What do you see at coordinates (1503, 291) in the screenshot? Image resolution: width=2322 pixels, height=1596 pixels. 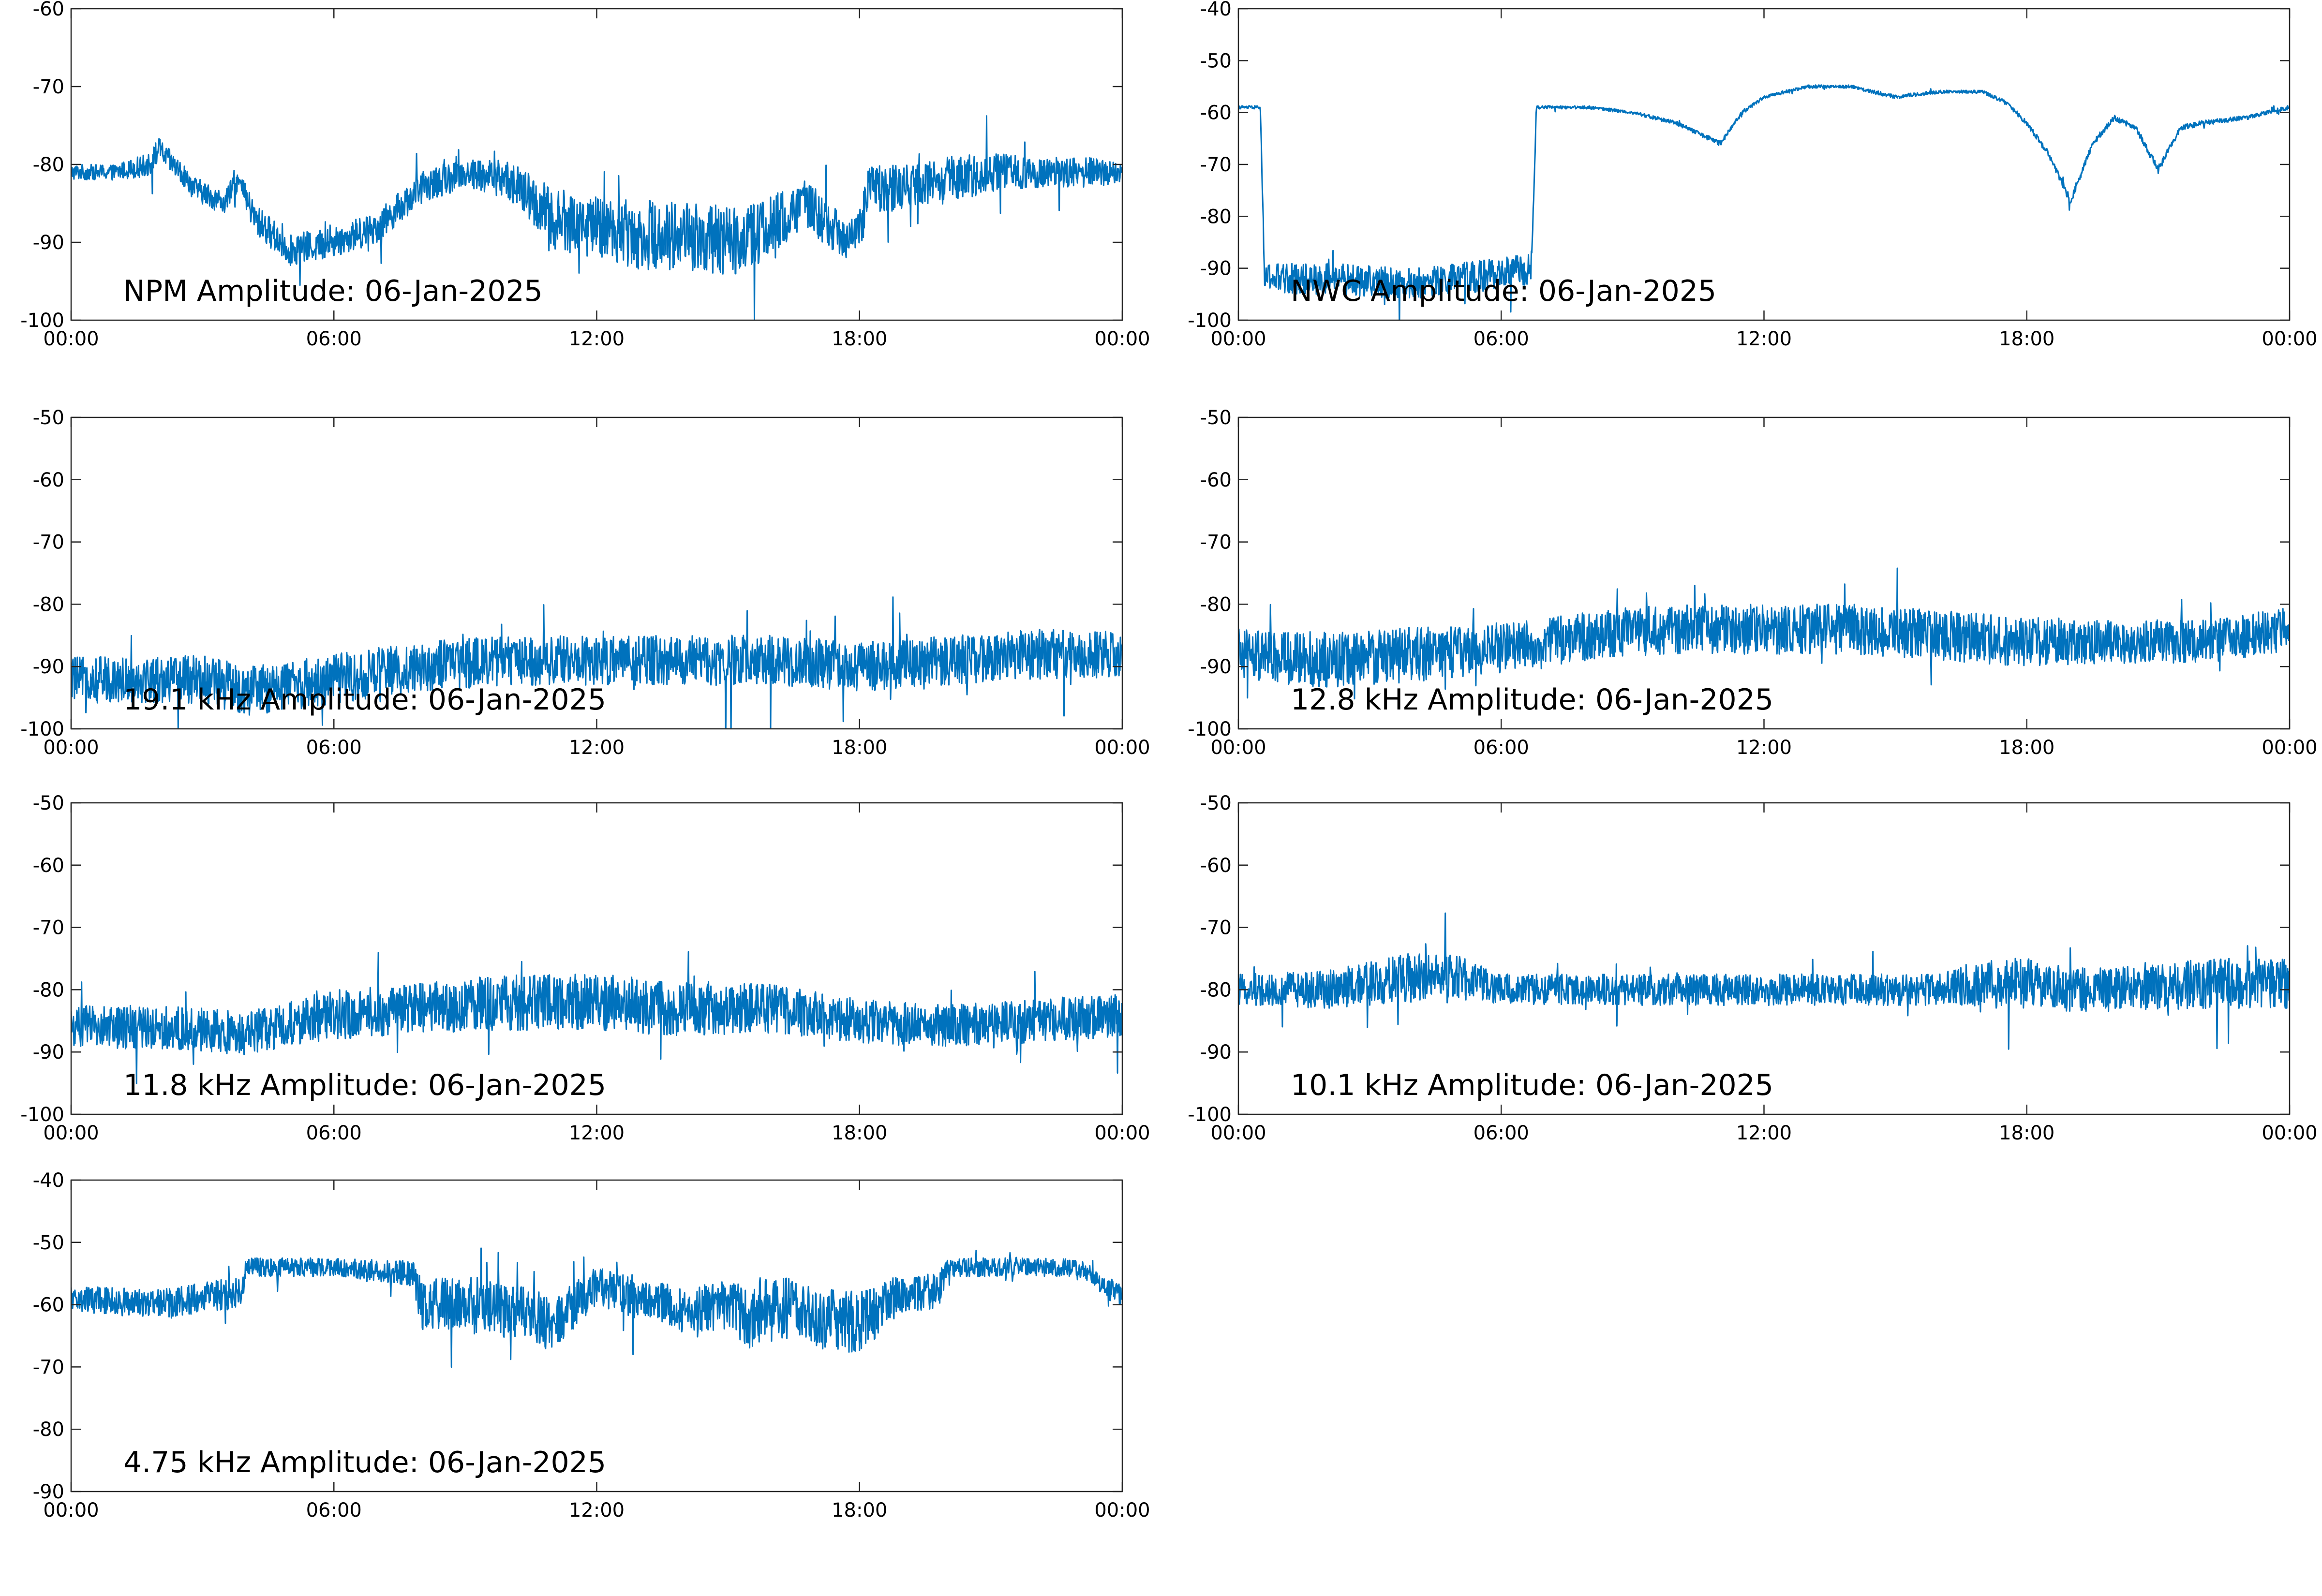 I see `chart-title: NWC Amplitude: 06-Jan-2025` at bounding box center [1503, 291].